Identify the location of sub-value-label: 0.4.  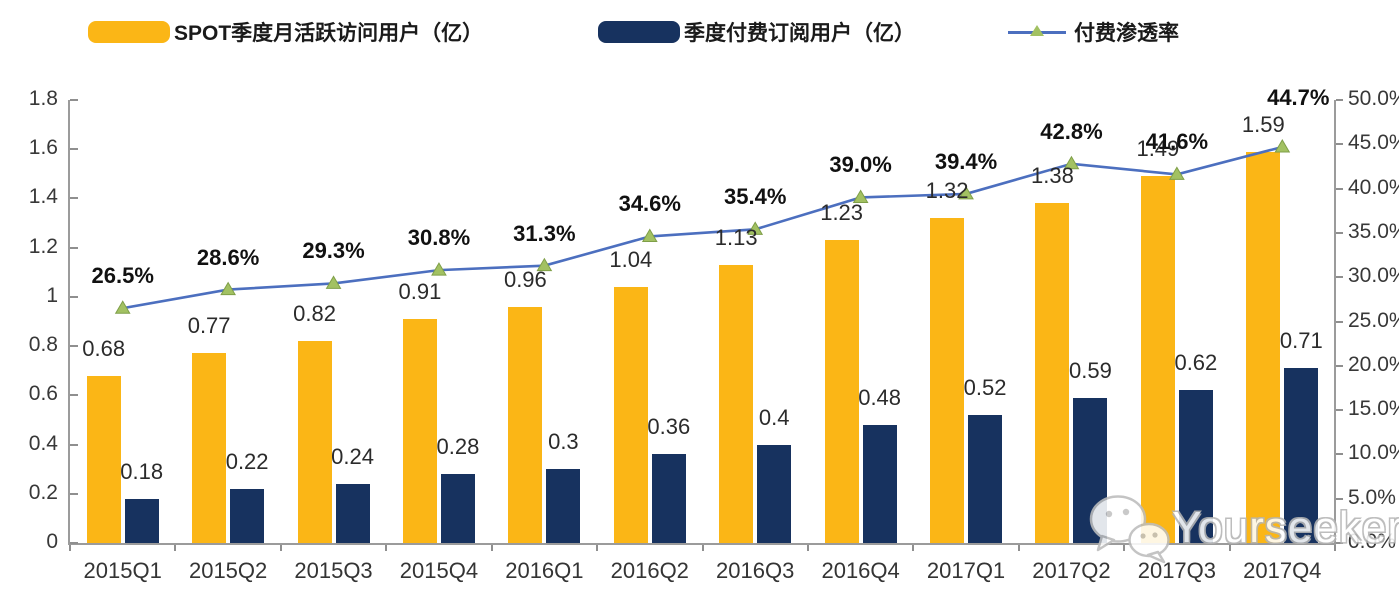
(774, 417).